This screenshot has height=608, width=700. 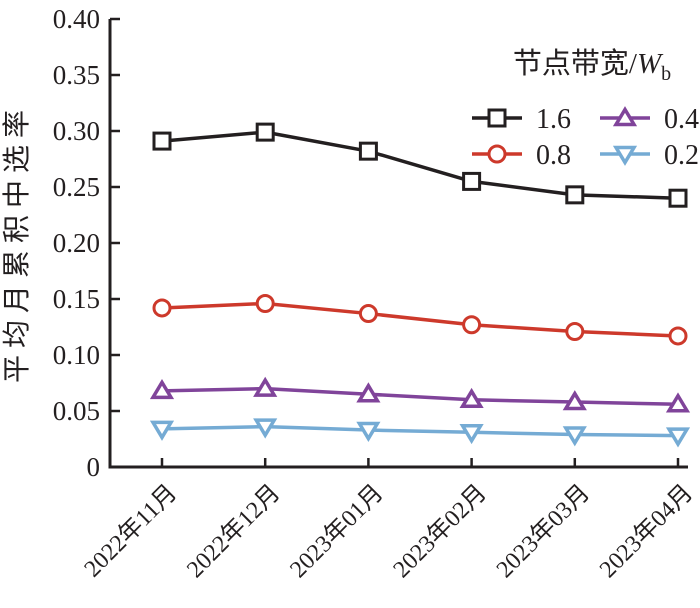 I want to click on series-0.8, so click(x=420, y=319).